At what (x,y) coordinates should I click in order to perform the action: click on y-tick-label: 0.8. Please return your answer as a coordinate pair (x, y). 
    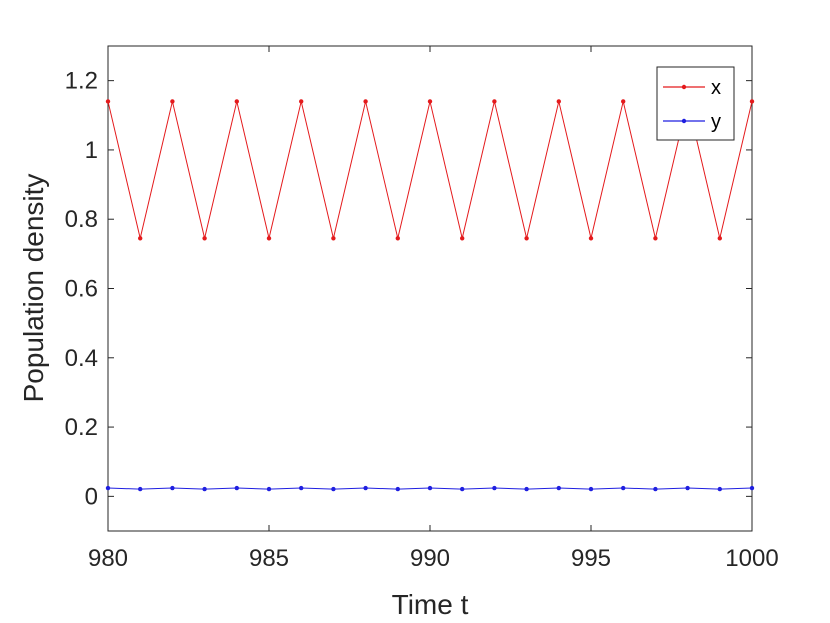
    Looking at the image, I should click on (81, 219).